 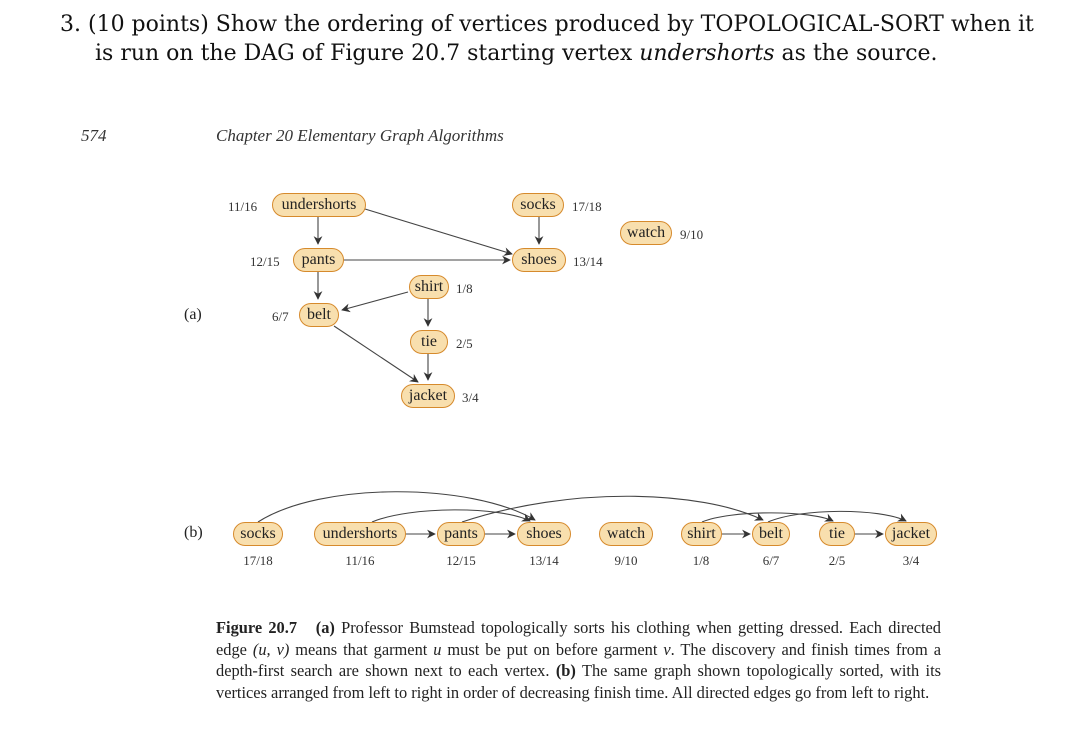 I want to click on sorted-time-8: 2/5, so click(x=837, y=560).